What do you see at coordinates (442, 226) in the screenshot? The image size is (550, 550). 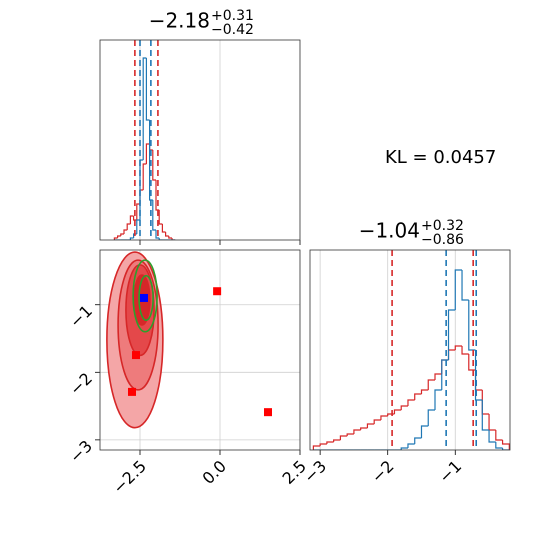 I see `title-upper: +0.32` at bounding box center [442, 226].